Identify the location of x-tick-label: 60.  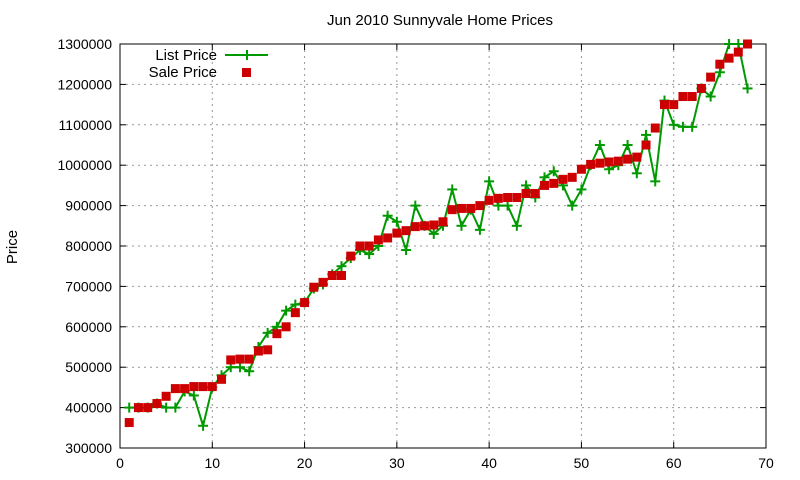
(674, 463).